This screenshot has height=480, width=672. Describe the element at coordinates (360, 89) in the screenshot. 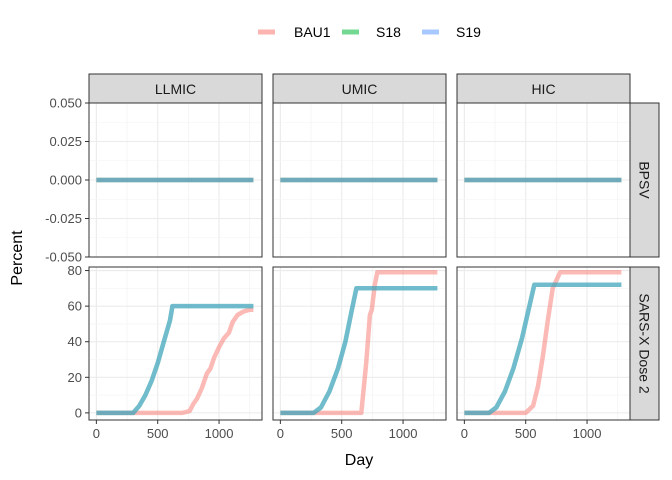

I see `strip-label-umic: UMIC` at that location.